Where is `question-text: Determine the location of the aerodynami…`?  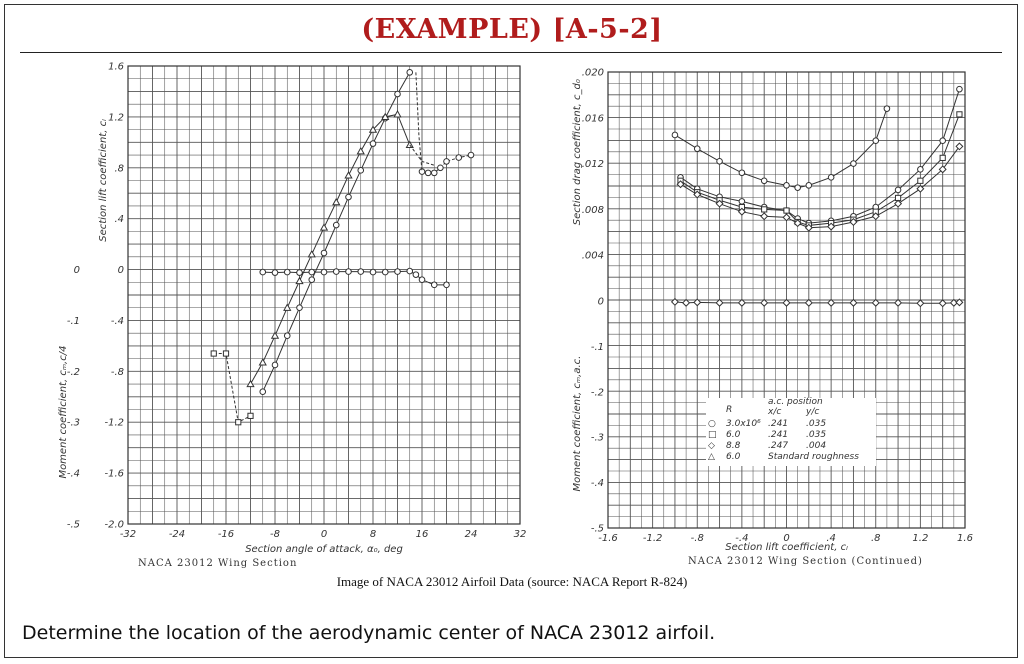
question-text: Determine the location of the aerodynami… is located at coordinates (369, 633).